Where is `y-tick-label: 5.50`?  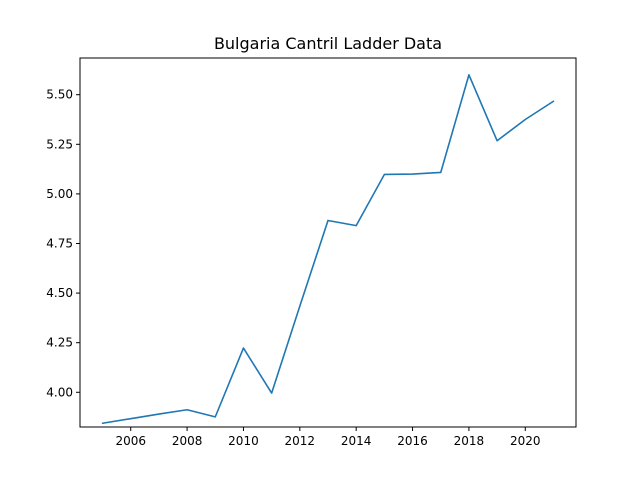 y-tick-label: 5.50 is located at coordinates (59, 95).